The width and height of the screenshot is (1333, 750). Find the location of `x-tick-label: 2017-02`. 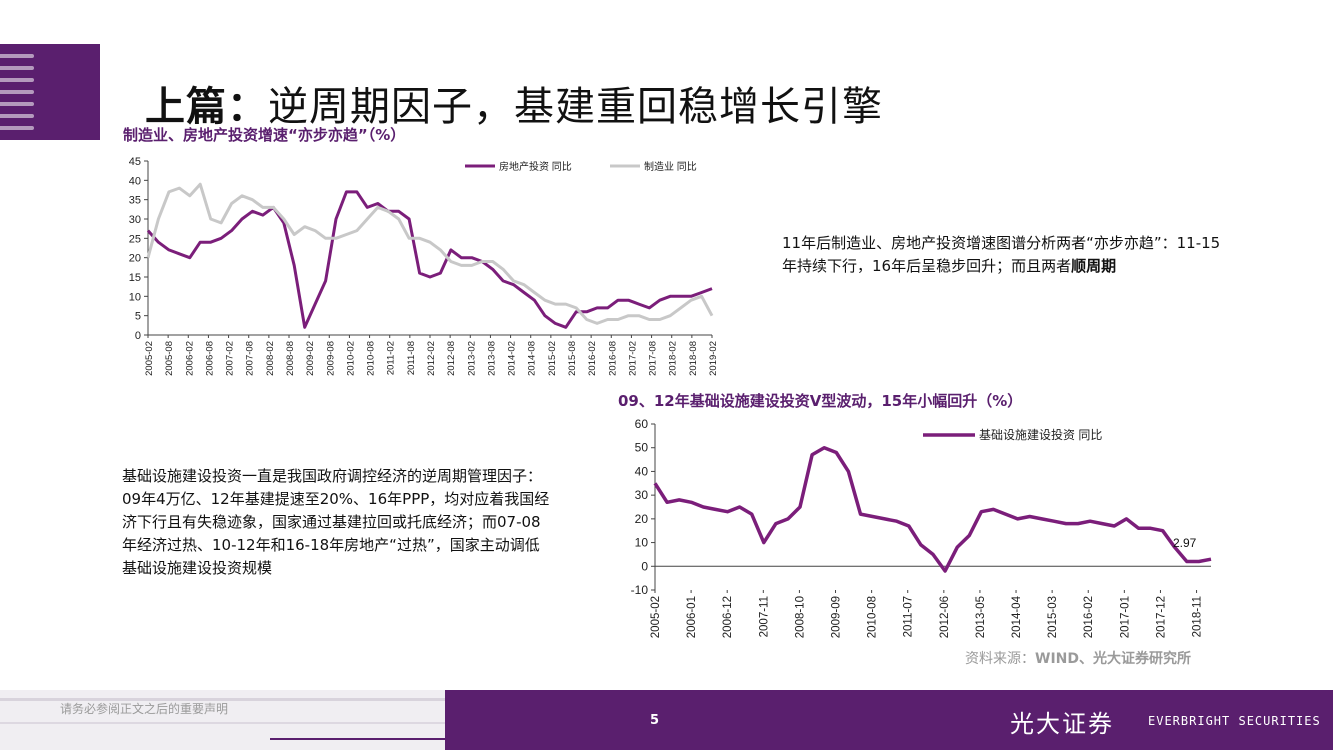

x-tick-label: 2017-02 is located at coordinates (632, 358).